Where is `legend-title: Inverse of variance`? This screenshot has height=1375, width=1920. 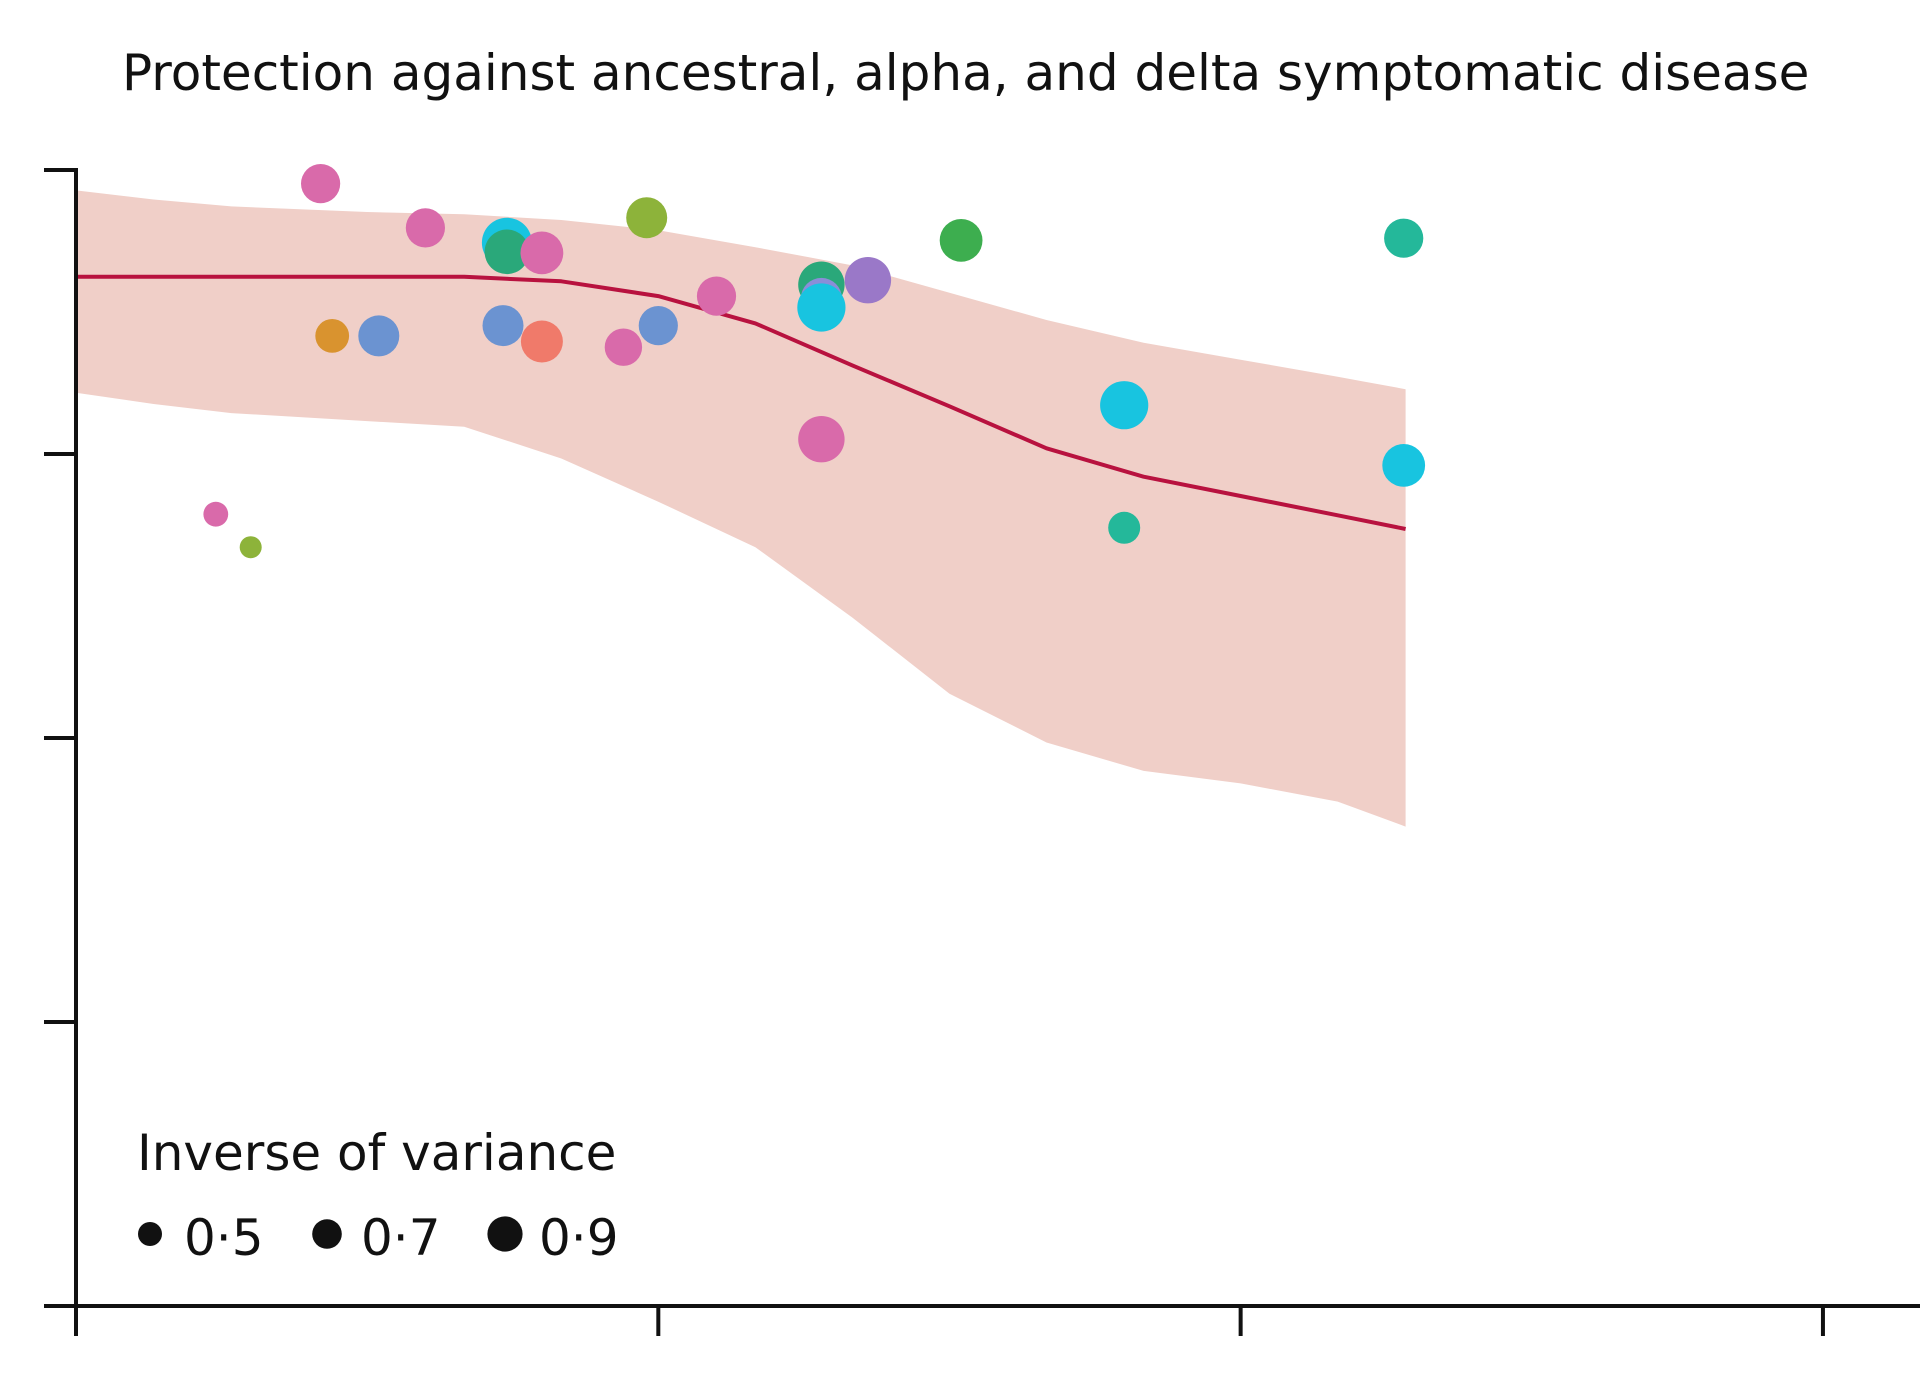
legend-title: Inverse of variance is located at coordinates (376, 1153).